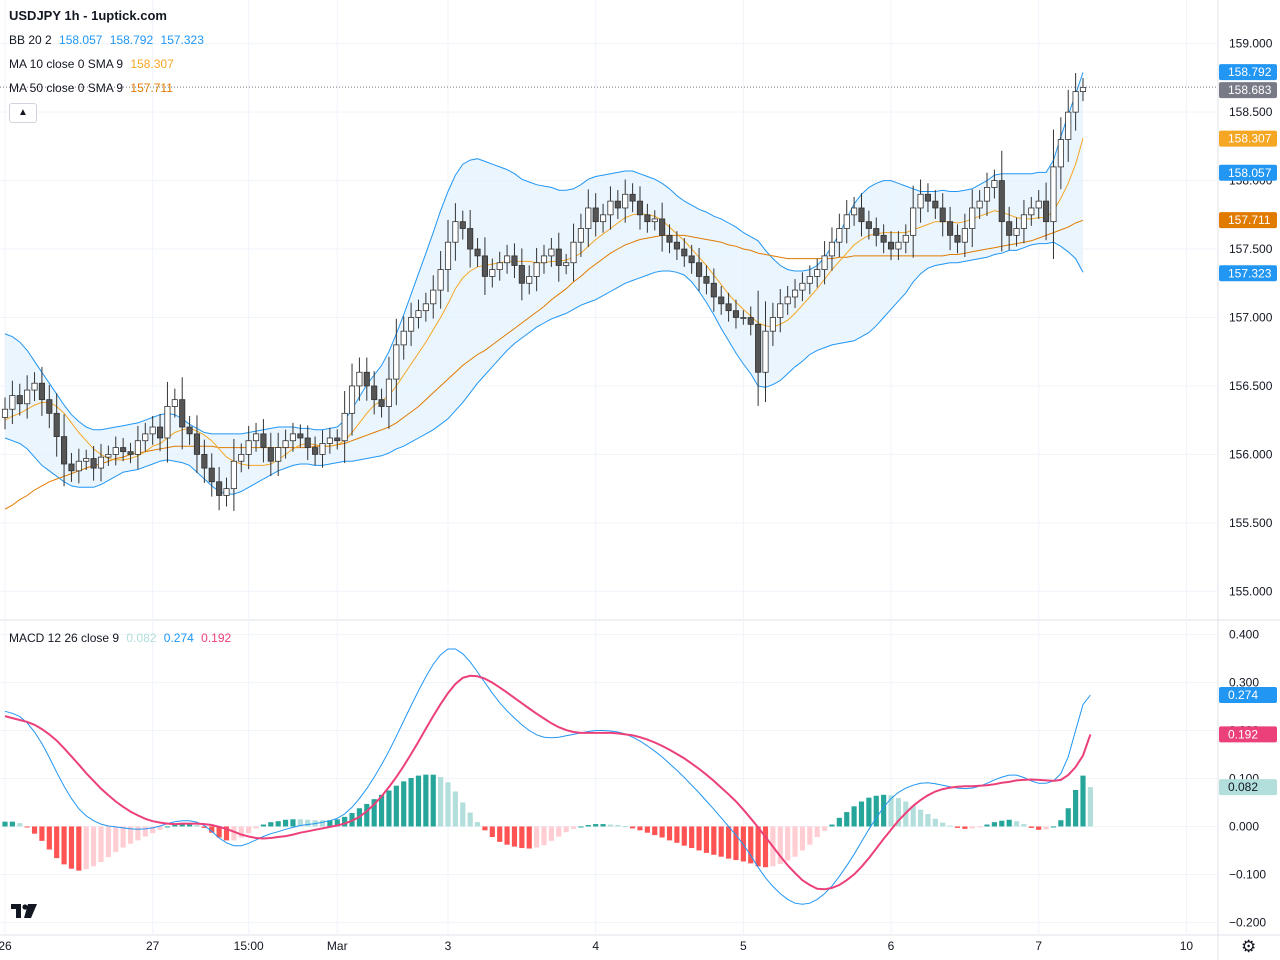 This screenshot has height=960, width=1280. Describe the element at coordinates (24, 911) in the screenshot. I see `tradingview-logo-icon` at that location.